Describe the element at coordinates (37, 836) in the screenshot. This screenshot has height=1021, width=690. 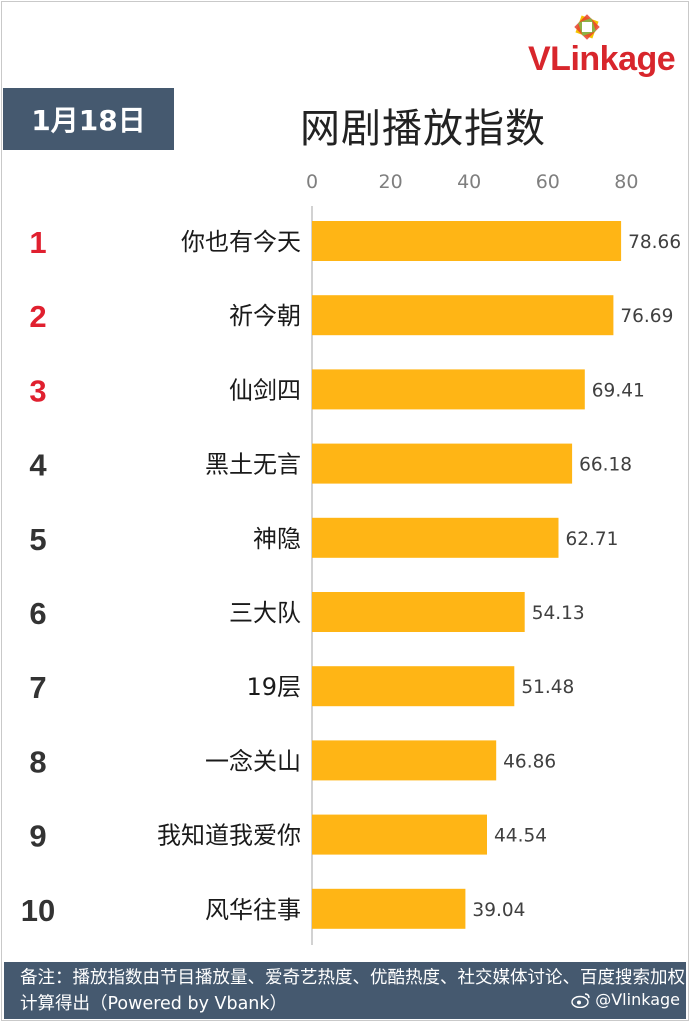
I see `rank-label-9: 9` at that location.